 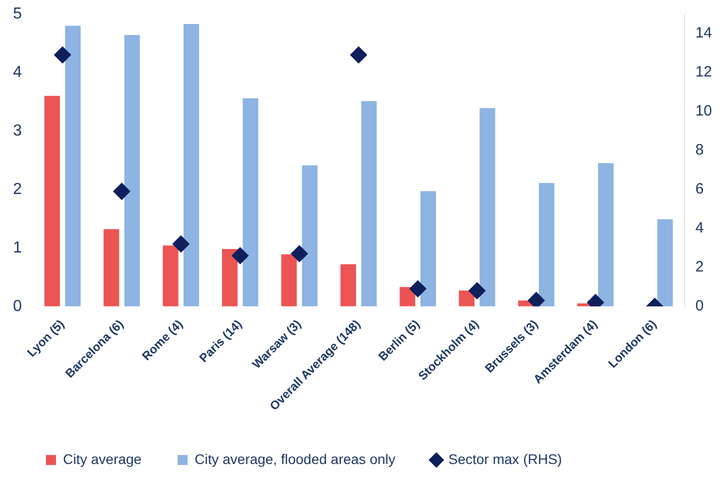 What do you see at coordinates (17, 306) in the screenshot?
I see `y-tick-label: 0` at bounding box center [17, 306].